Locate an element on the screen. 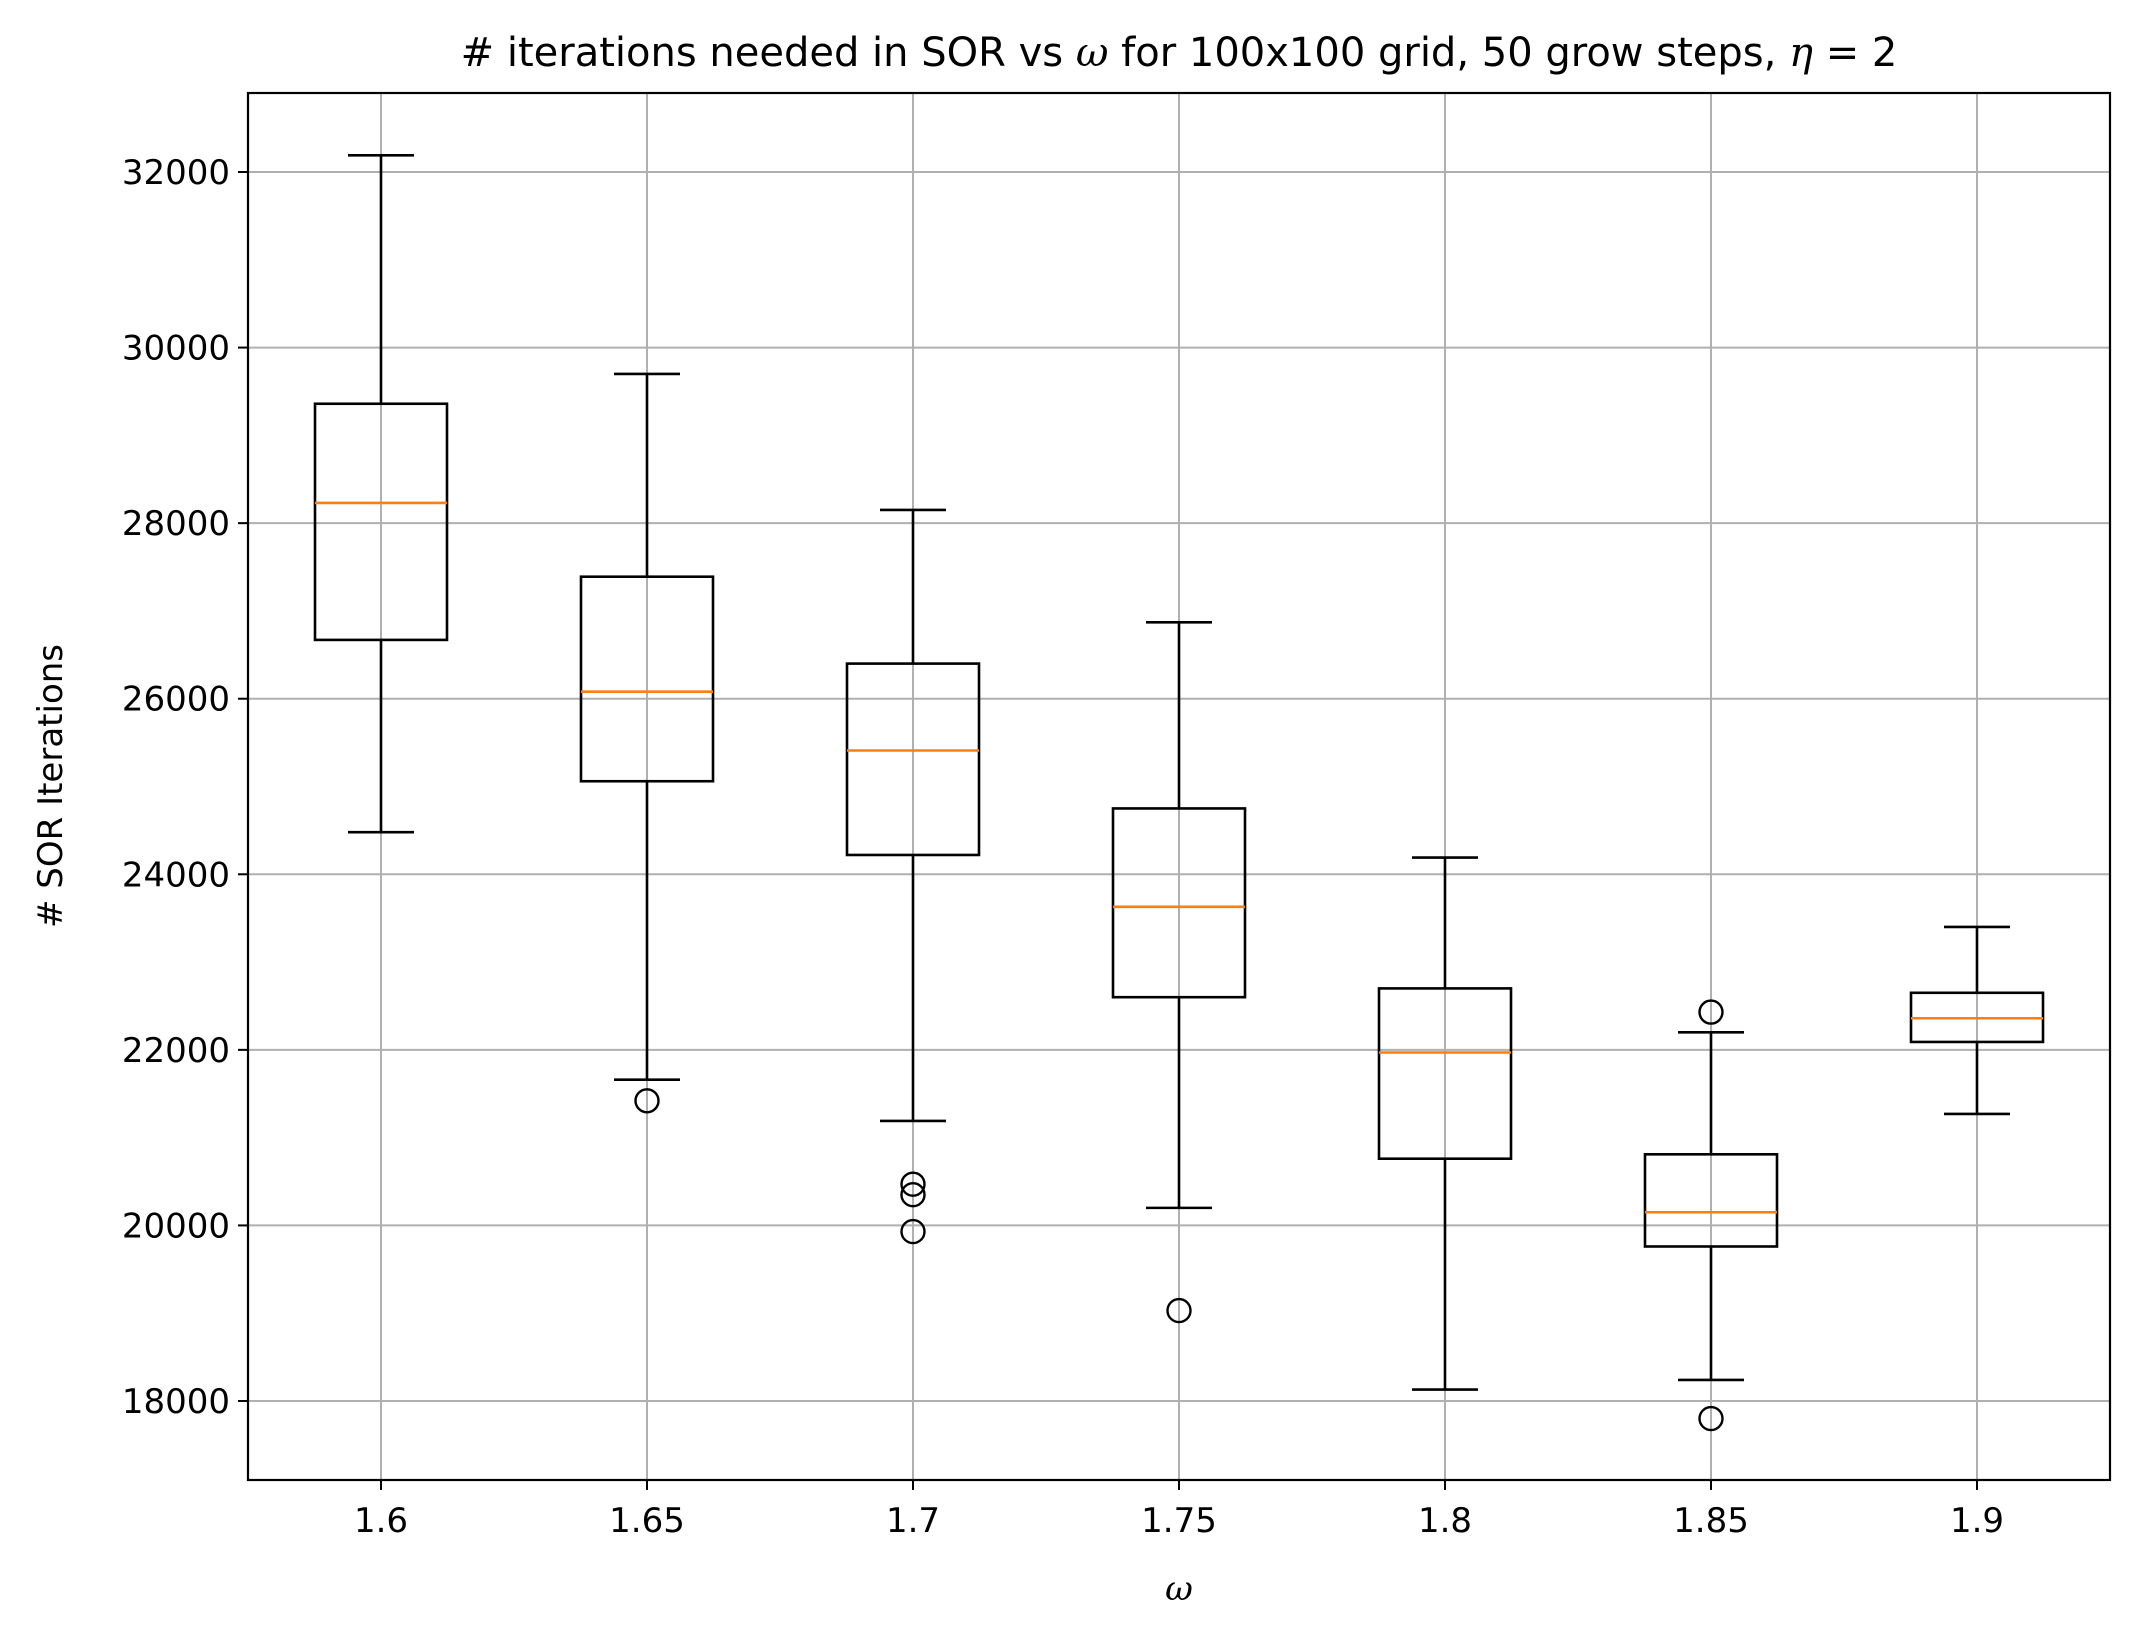 The width and height of the screenshot is (2138, 1636). box-group-1.8 is located at coordinates (1445, 1123).